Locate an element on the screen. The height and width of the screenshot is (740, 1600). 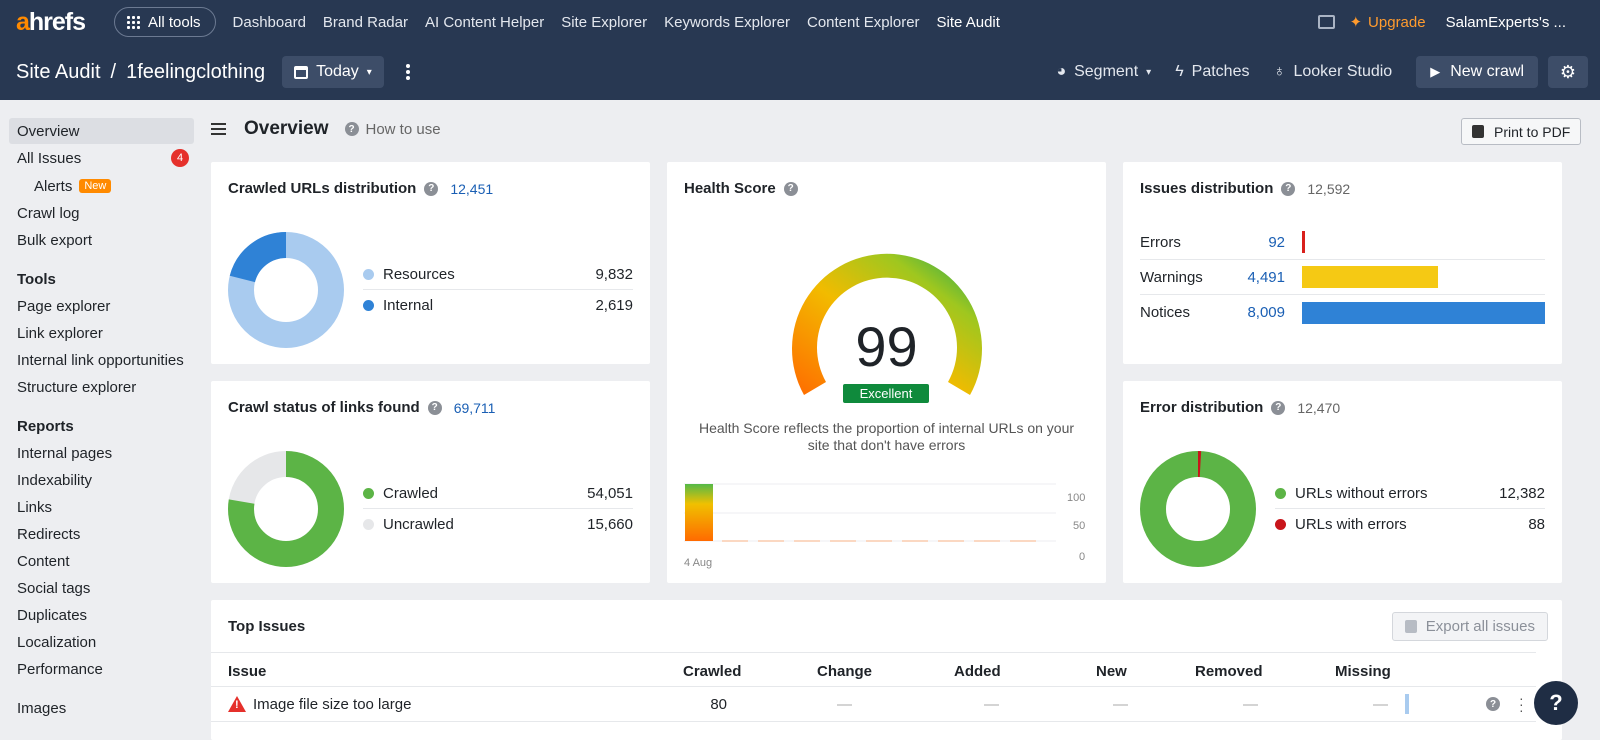
export-all-issues-button: Export all issues is located at coordinates (1469, 626).